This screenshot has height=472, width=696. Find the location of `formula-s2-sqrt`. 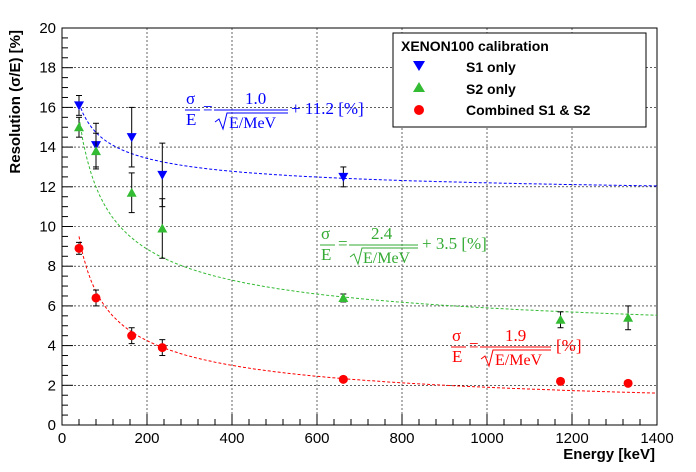

formula-s2-sqrt is located at coordinates (383, 256).